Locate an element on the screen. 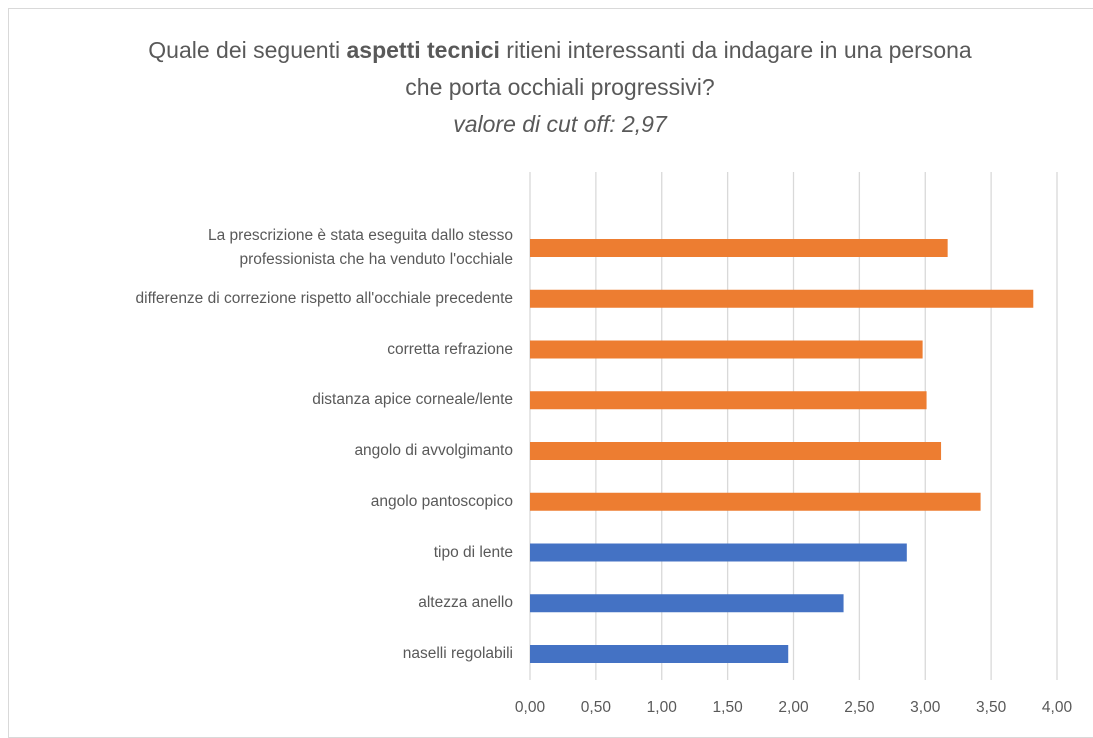 The height and width of the screenshot is (738, 1093). chart-subtitle: valore di cut off: 2,97 is located at coordinates (560, 124).